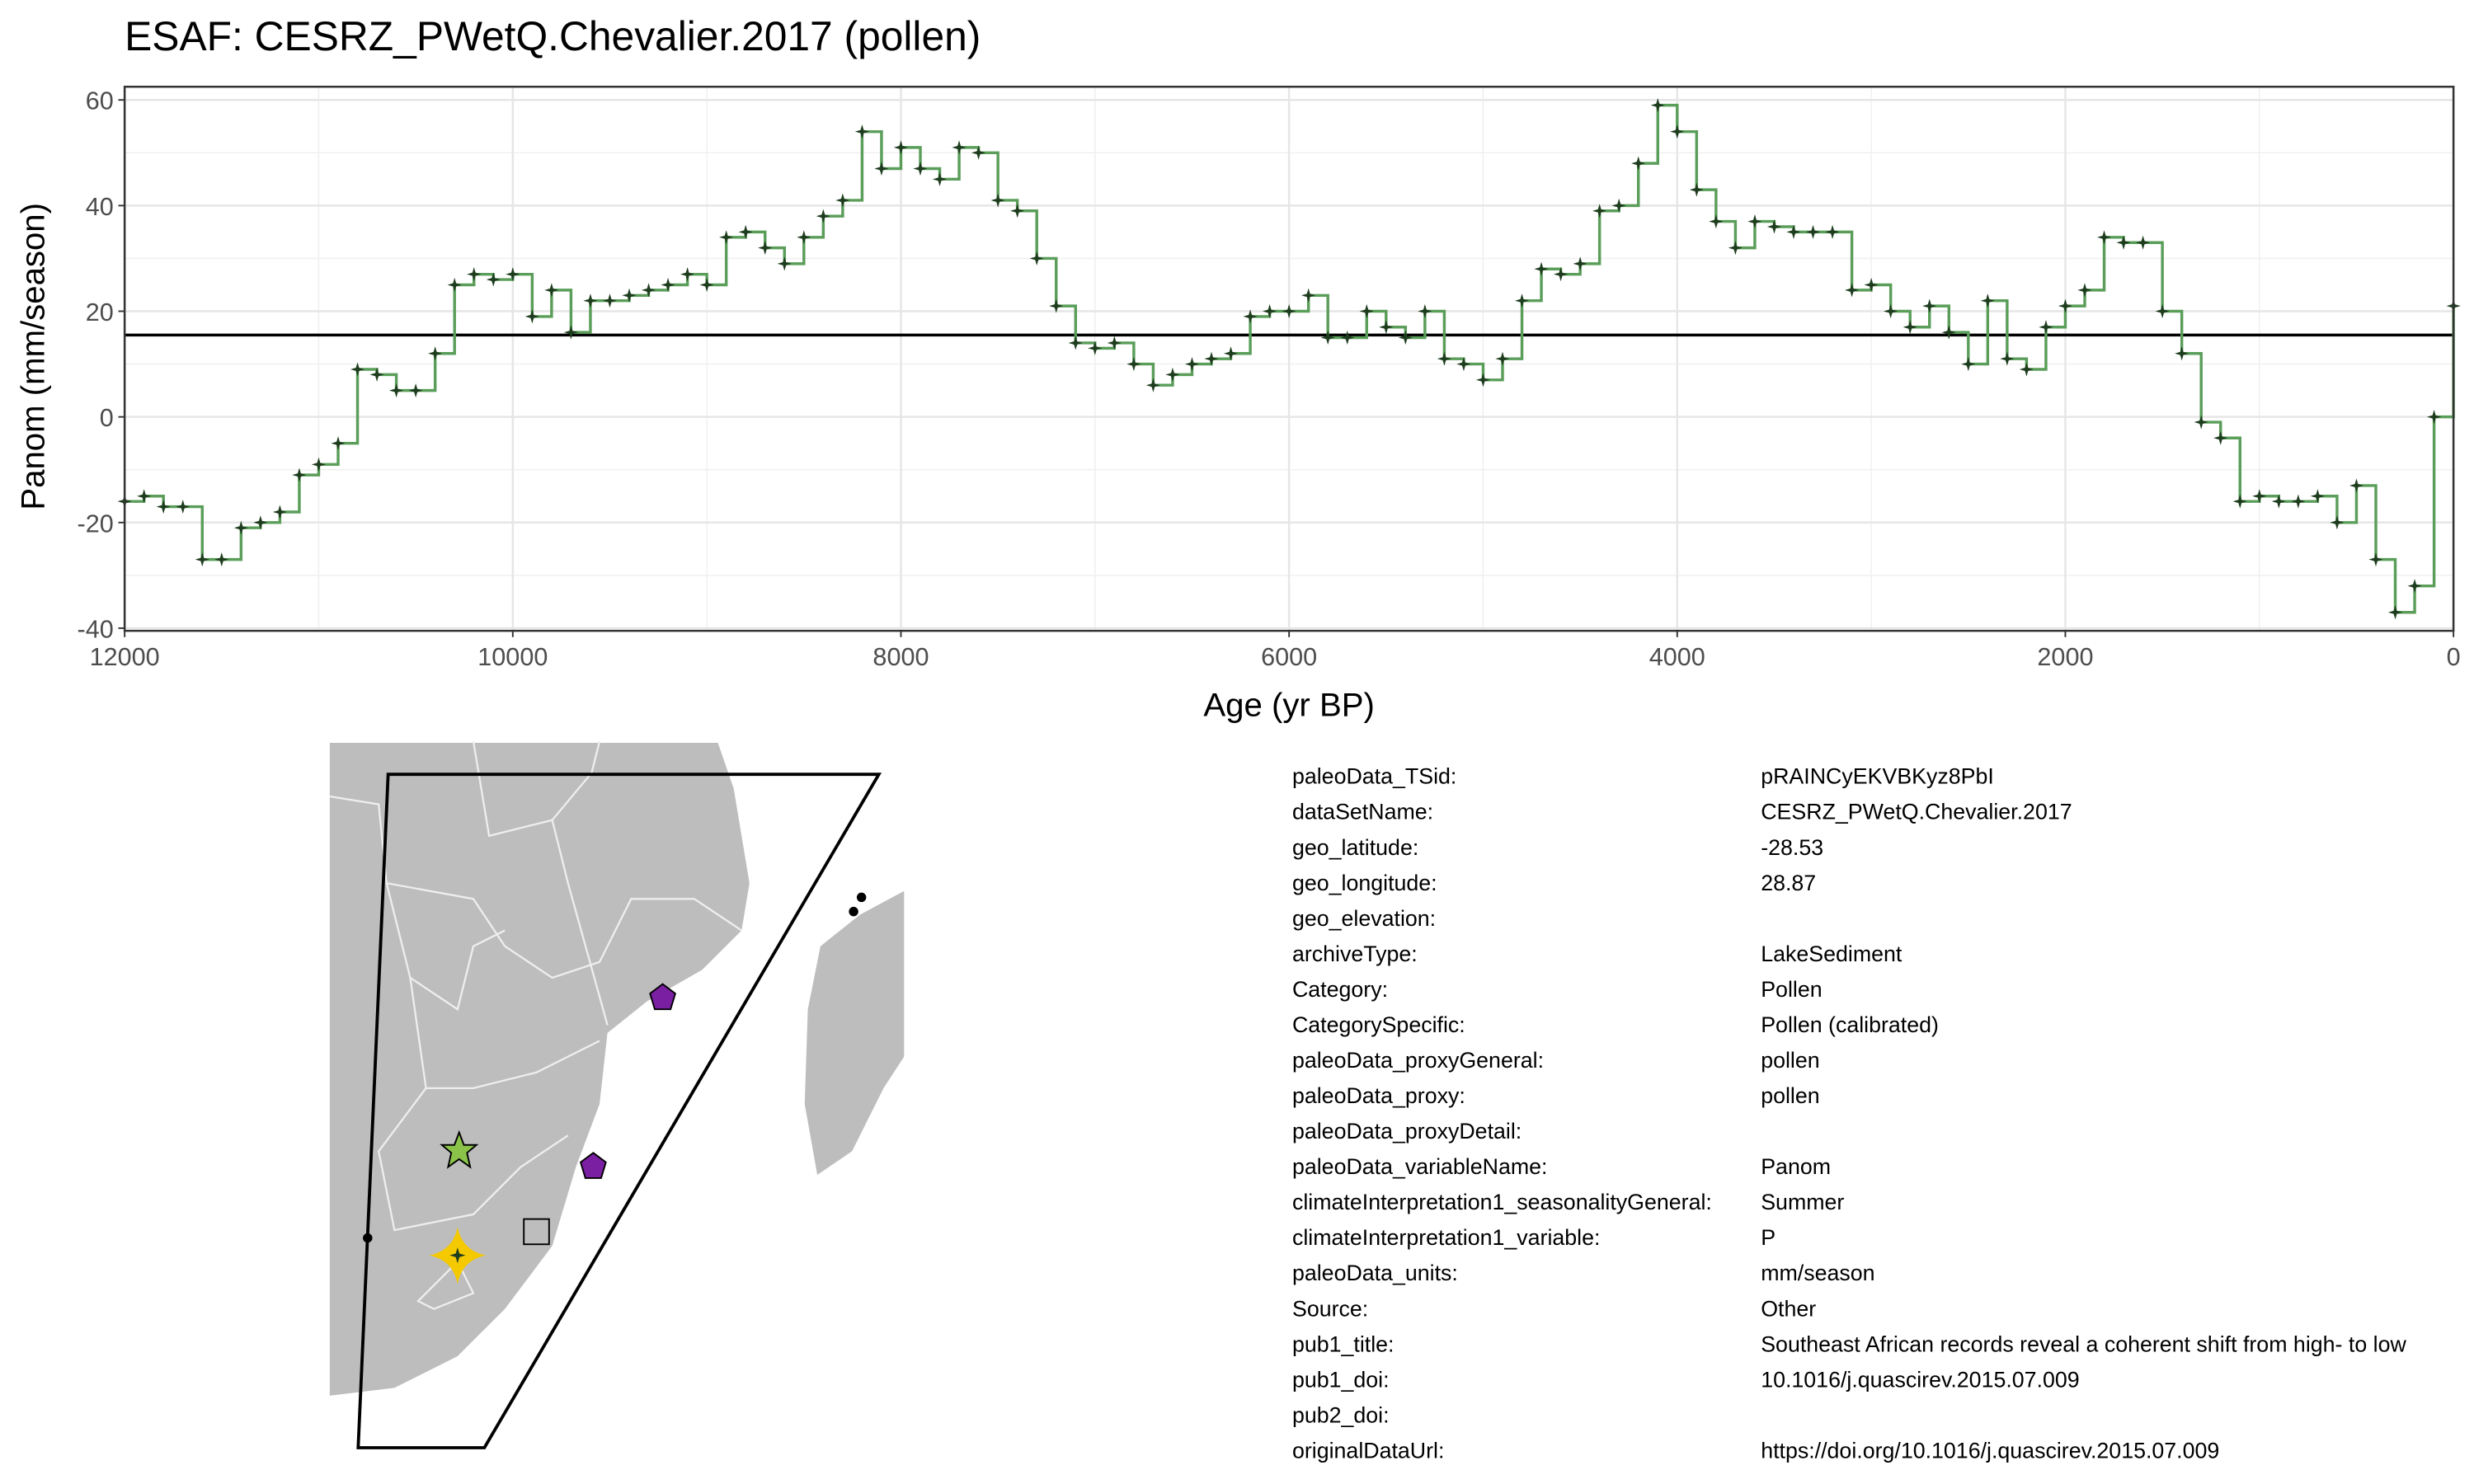 The image size is (2474, 1484). What do you see at coordinates (1790, 1095) in the screenshot?
I see `metadata-value: pollen` at bounding box center [1790, 1095].